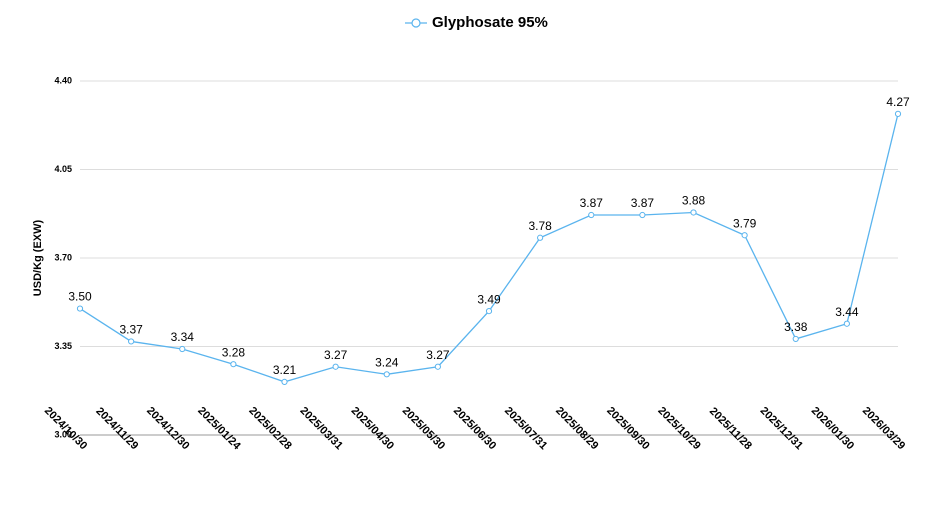 The image size is (943, 526). I want to click on x-tick-label: 2024/10/30, so click(65, 428).